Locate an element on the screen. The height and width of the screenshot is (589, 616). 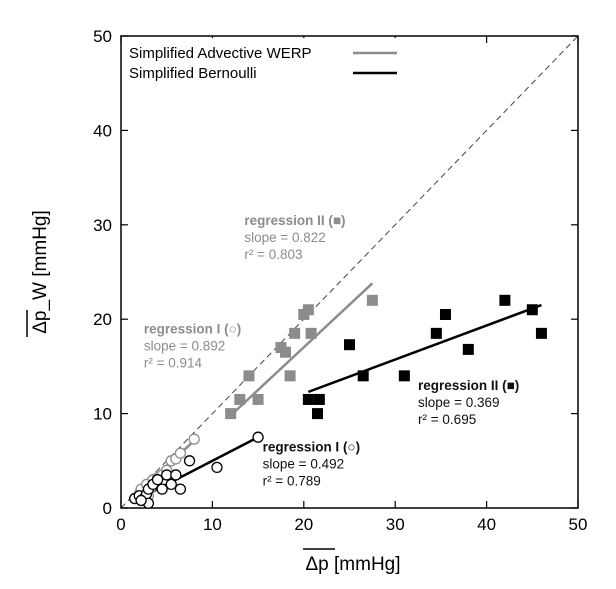
x-axis-label: Δp [mmHg] is located at coordinates (352, 564).